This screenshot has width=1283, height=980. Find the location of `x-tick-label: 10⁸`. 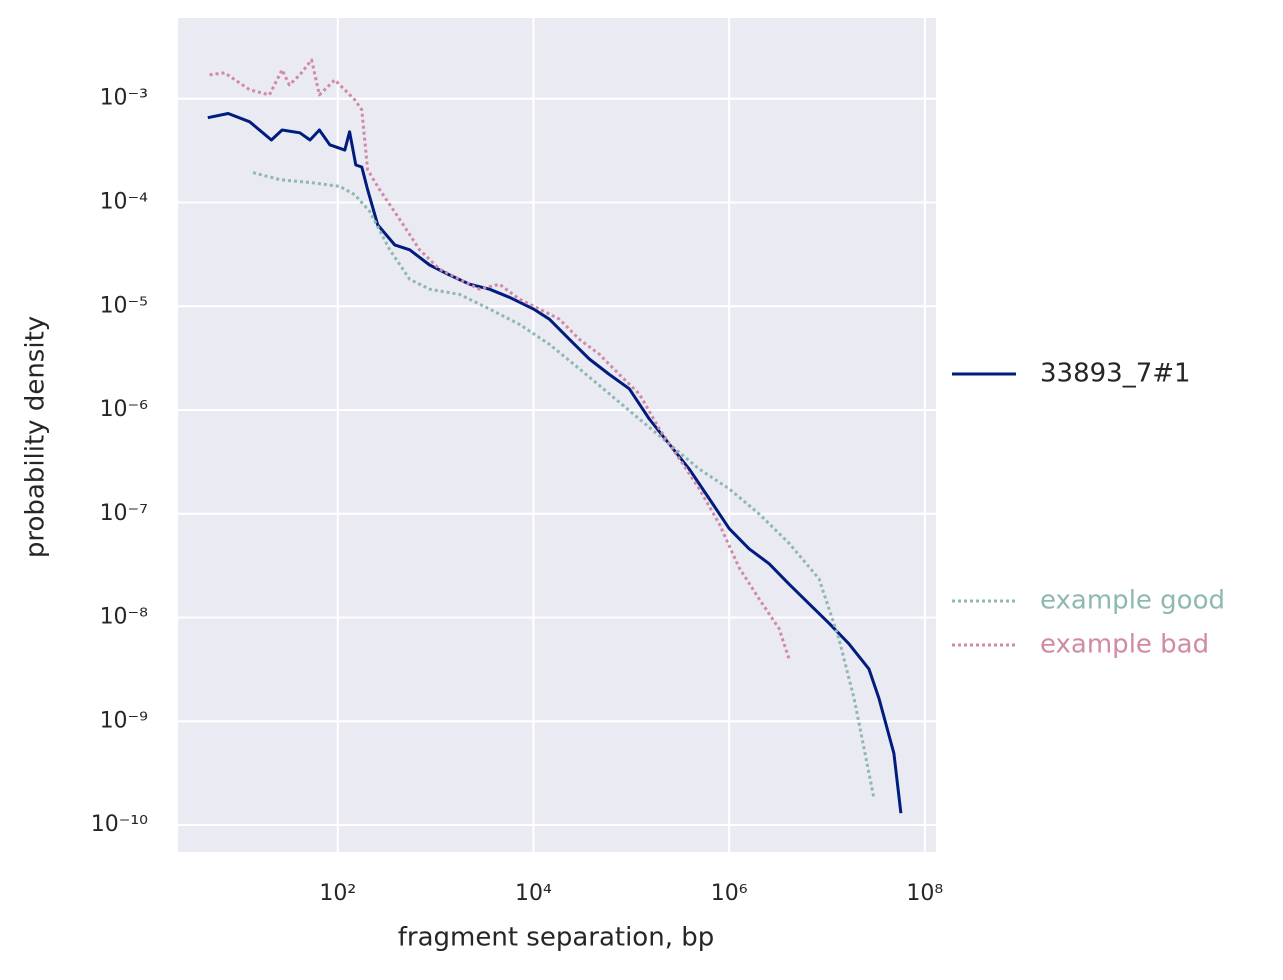

x-tick-label: 10⁸ is located at coordinates (924, 893).